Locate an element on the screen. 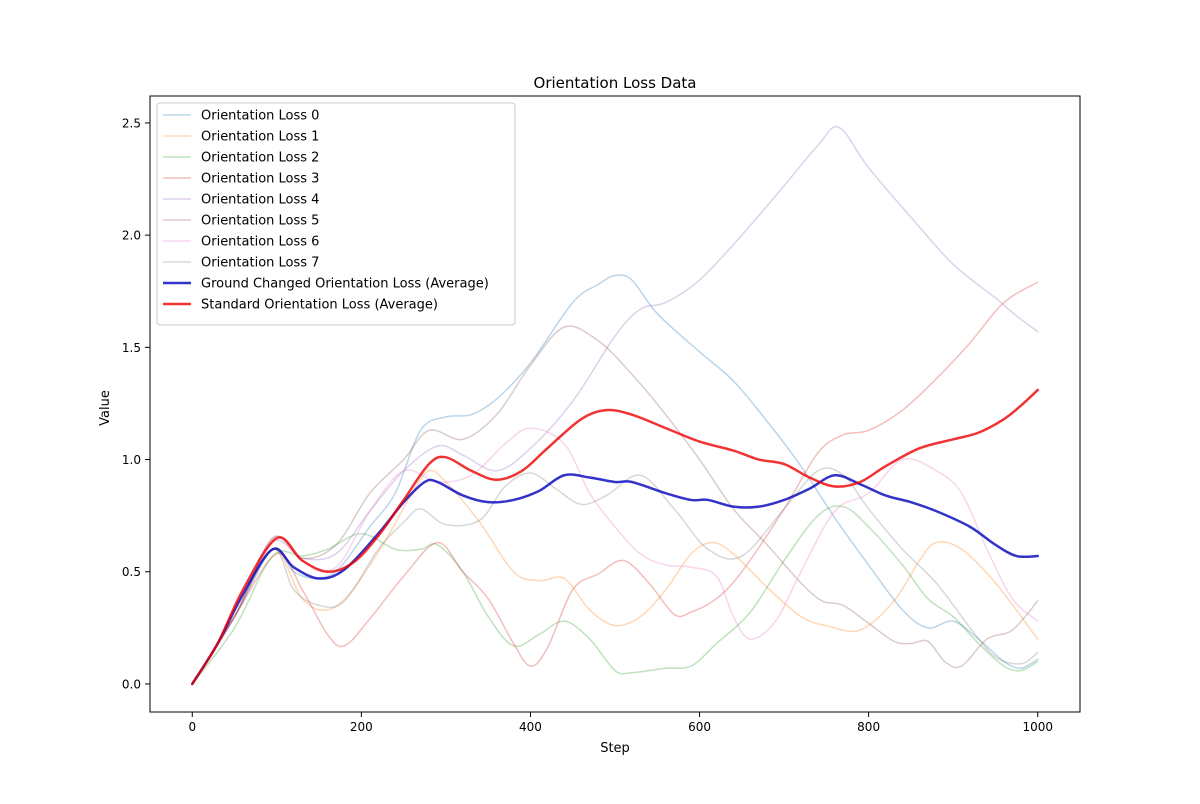  legend-box is located at coordinates (336, 214).